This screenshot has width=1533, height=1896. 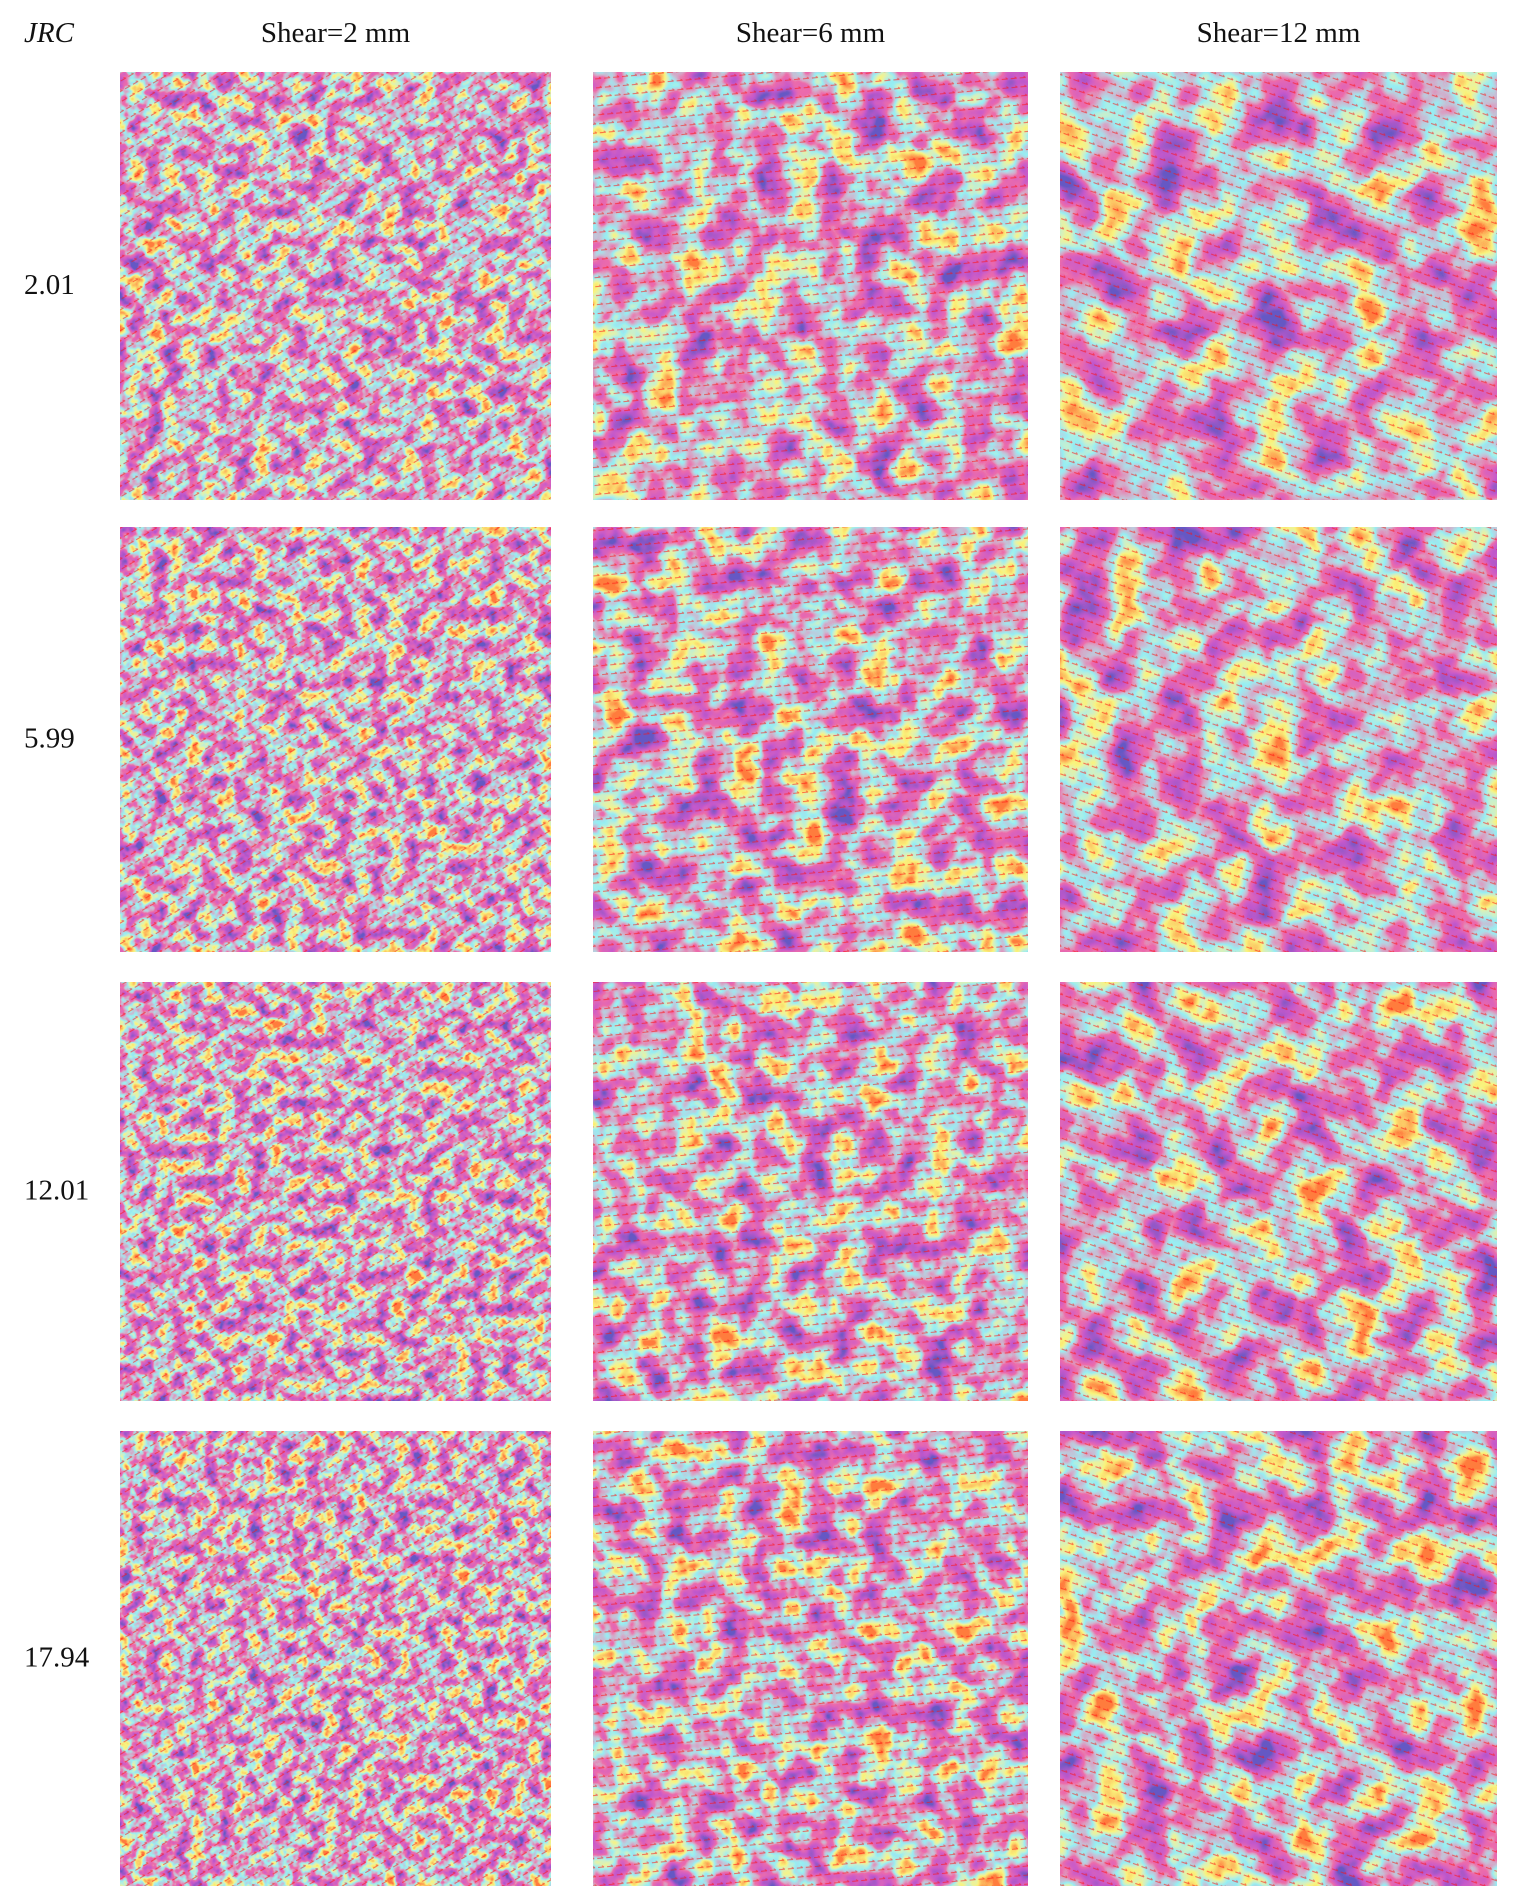 What do you see at coordinates (56, 1191) in the screenshot?
I see `row-label: 12.01` at bounding box center [56, 1191].